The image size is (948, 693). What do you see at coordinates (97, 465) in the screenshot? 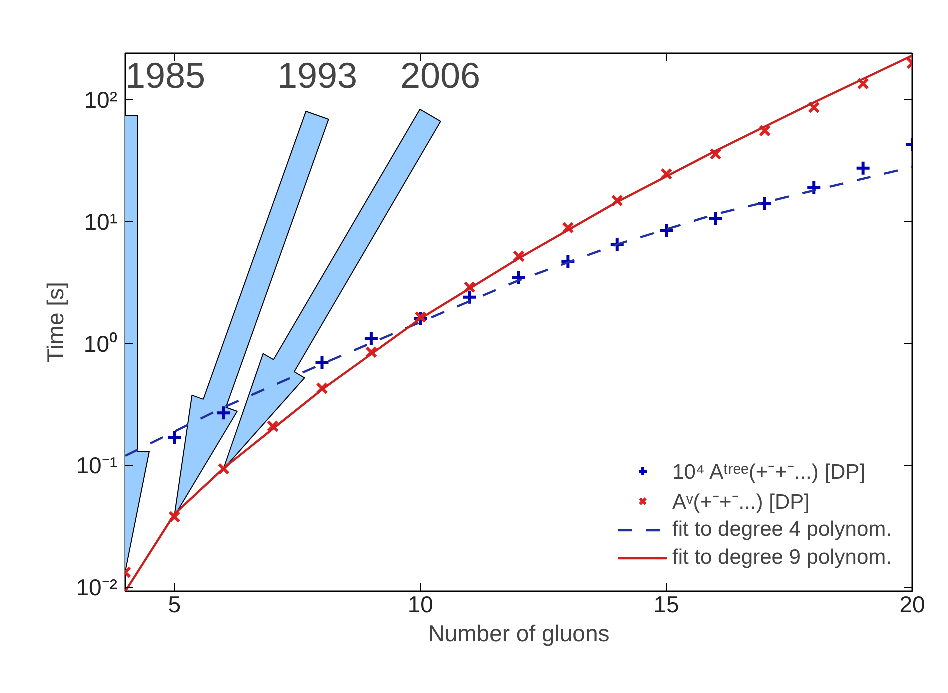
I see `y-tick-label: 10⁻¹` at bounding box center [97, 465].